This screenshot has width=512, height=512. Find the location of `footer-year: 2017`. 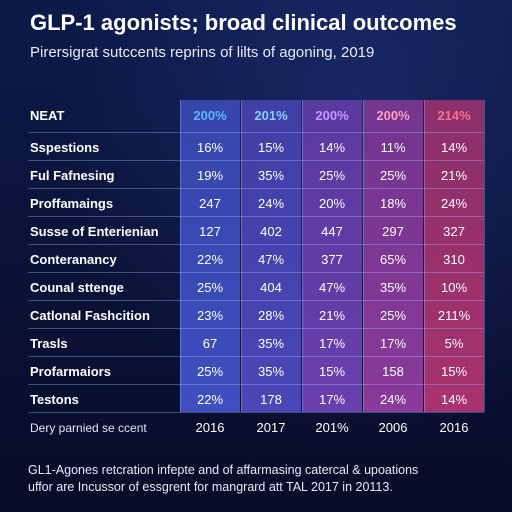

footer-year: 2017 is located at coordinates (271, 427).